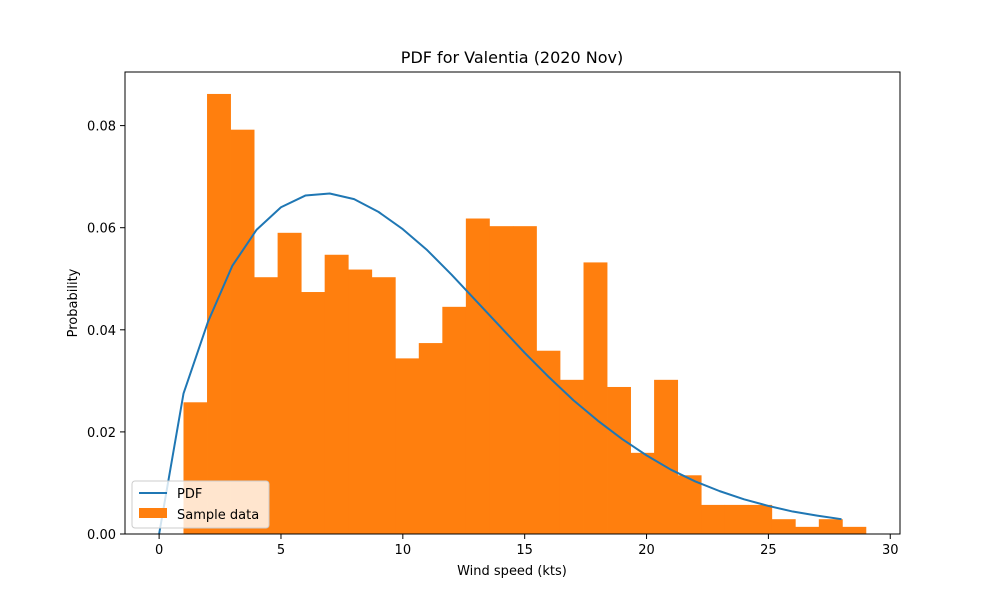 This screenshot has width=1000, height=600. Describe the element at coordinates (512, 571) in the screenshot. I see `x-axis-label: Wind speed (kts)` at that location.